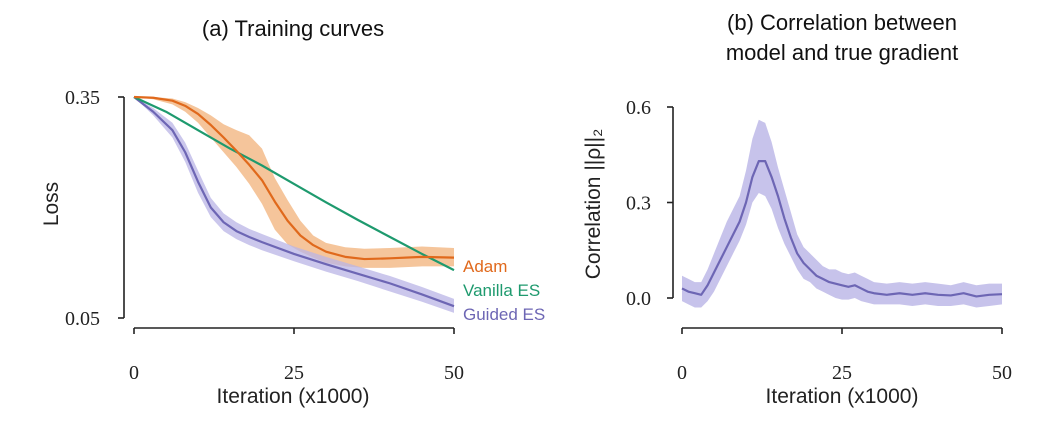  What do you see at coordinates (82, 319) in the screenshot?
I see `panel-a-ytick-label: 0.05` at bounding box center [82, 319].